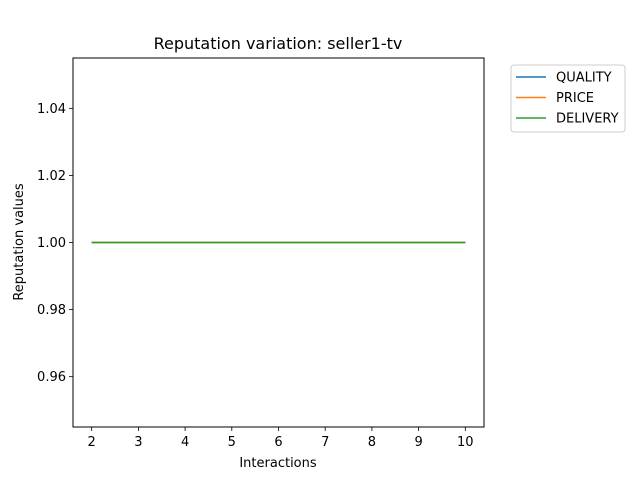  I want to click on legend-entries: QUALITY PRICE DELIVERY, so click(567, 99).